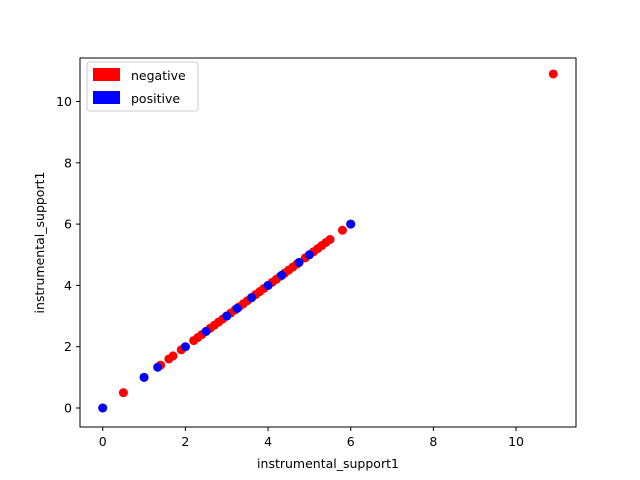  I want to click on legend-swatch-positive, so click(106, 97).